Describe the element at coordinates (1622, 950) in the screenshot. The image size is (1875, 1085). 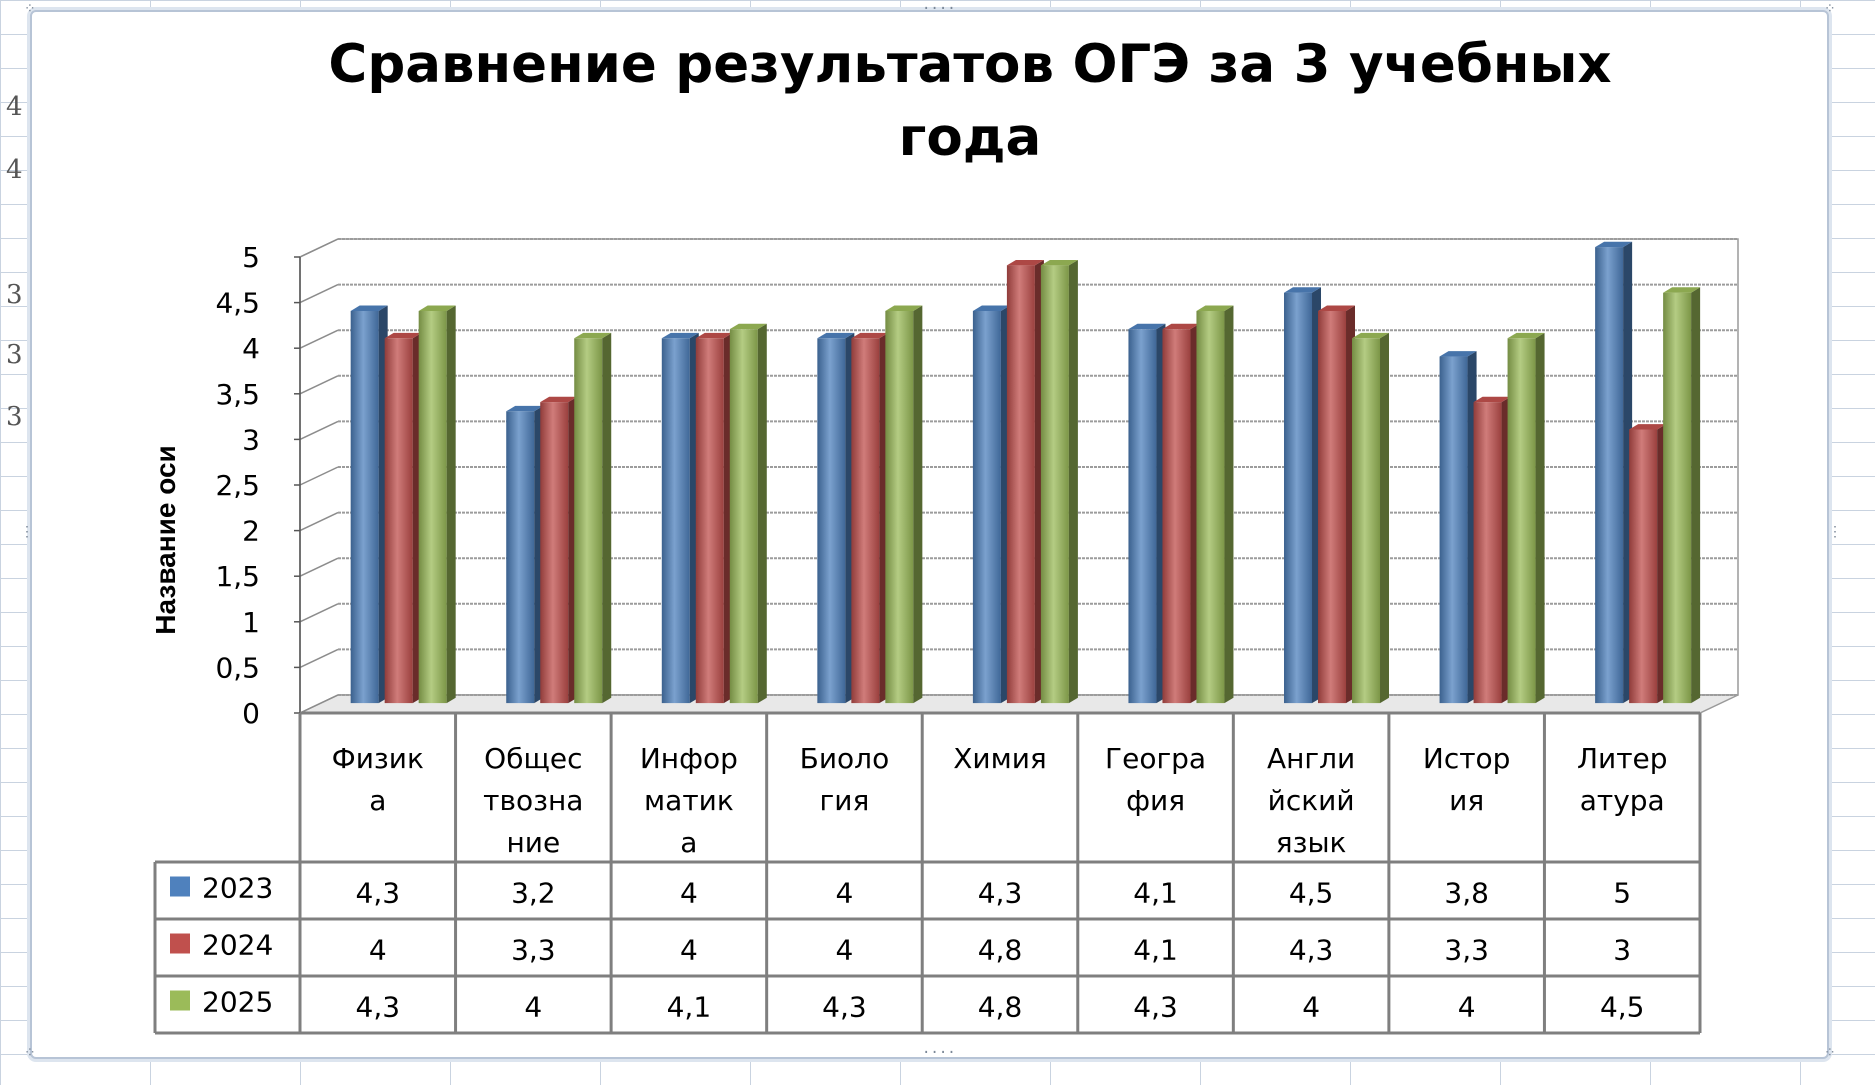
I see `data-label: 3` at that location.